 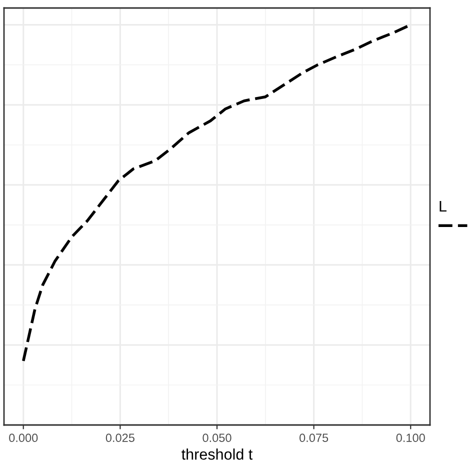 What do you see at coordinates (23, 438) in the screenshot?
I see `x-tick-label: 0.000` at bounding box center [23, 438].